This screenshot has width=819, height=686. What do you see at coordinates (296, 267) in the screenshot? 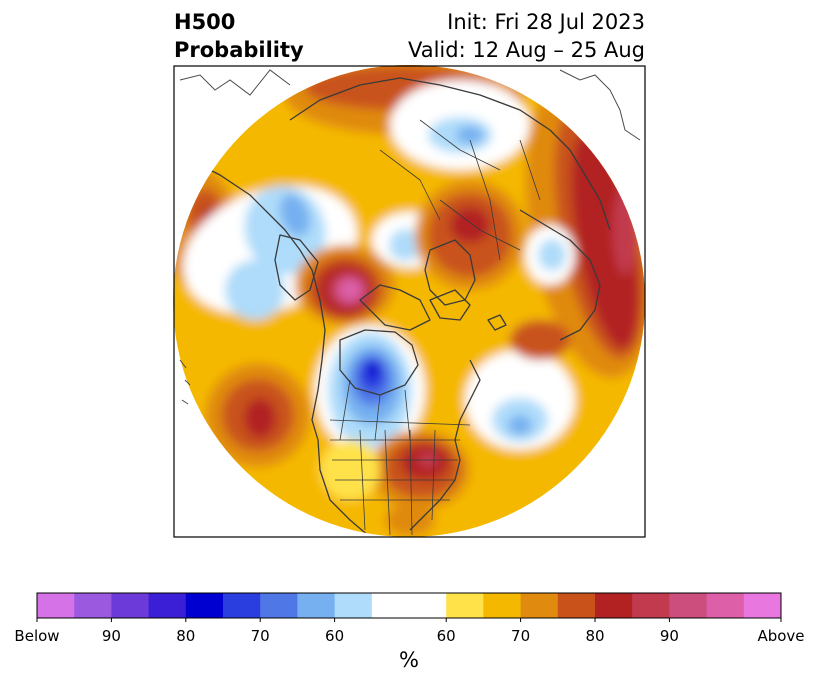
I see `alaska` at bounding box center [296, 267].